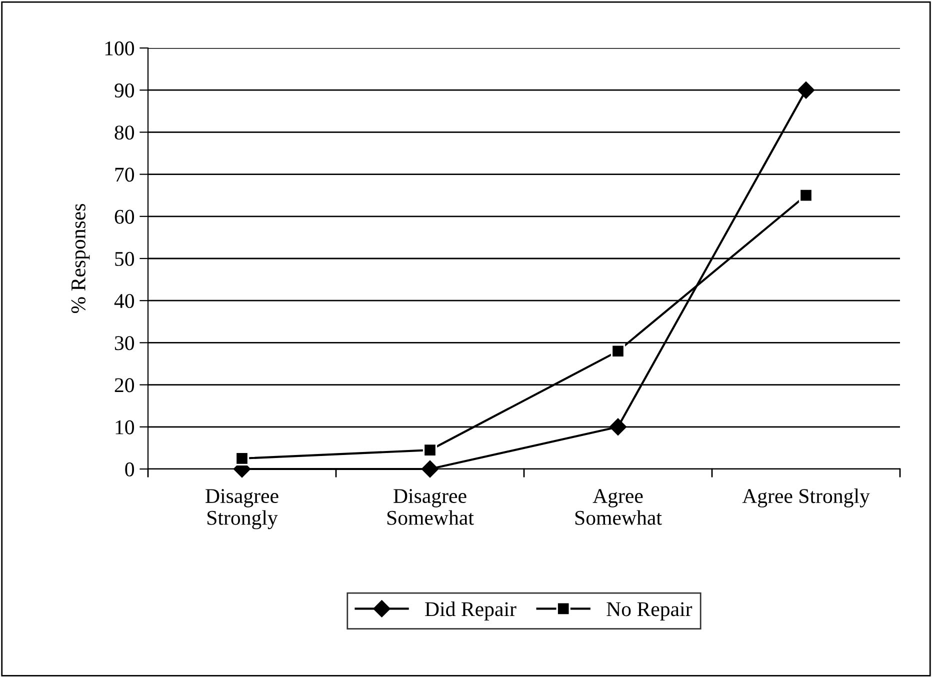 The width and height of the screenshot is (932, 677). I want to click on y-tick-label: 80, so click(124, 133).